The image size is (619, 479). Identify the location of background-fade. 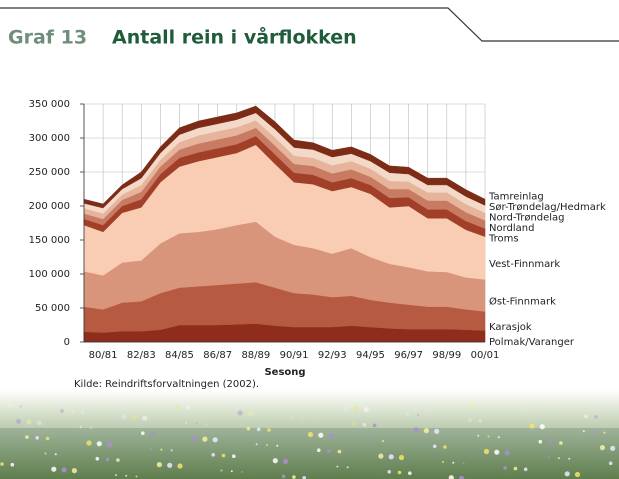
(309, 410).